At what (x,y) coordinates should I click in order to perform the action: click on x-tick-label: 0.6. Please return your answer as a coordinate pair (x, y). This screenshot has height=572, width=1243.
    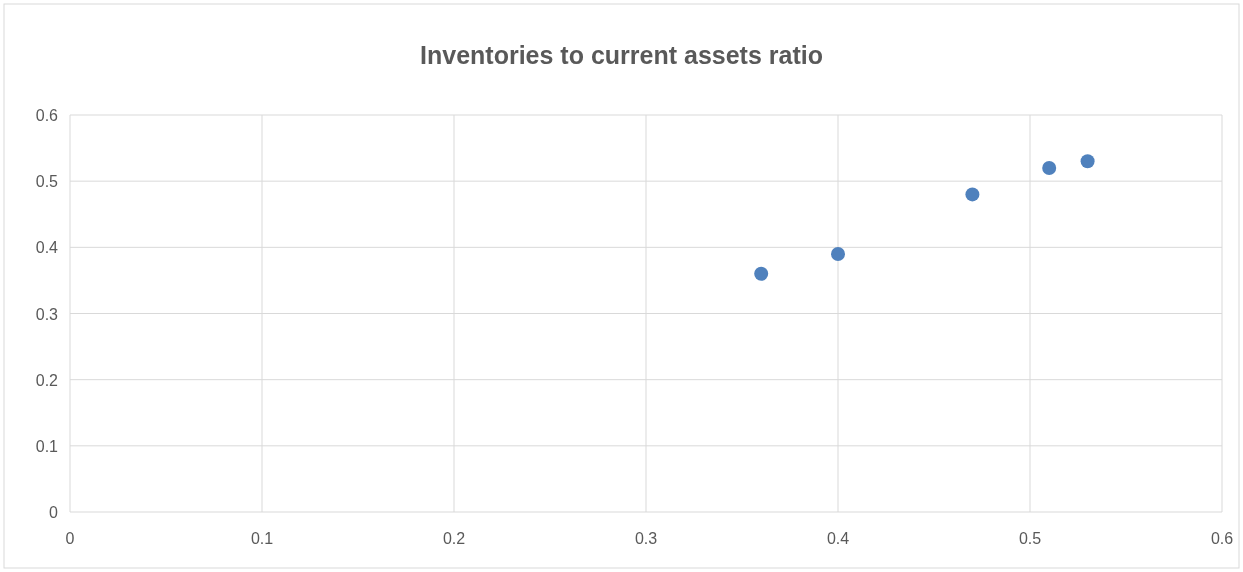
    Looking at the image, I should click on (1222, 538).